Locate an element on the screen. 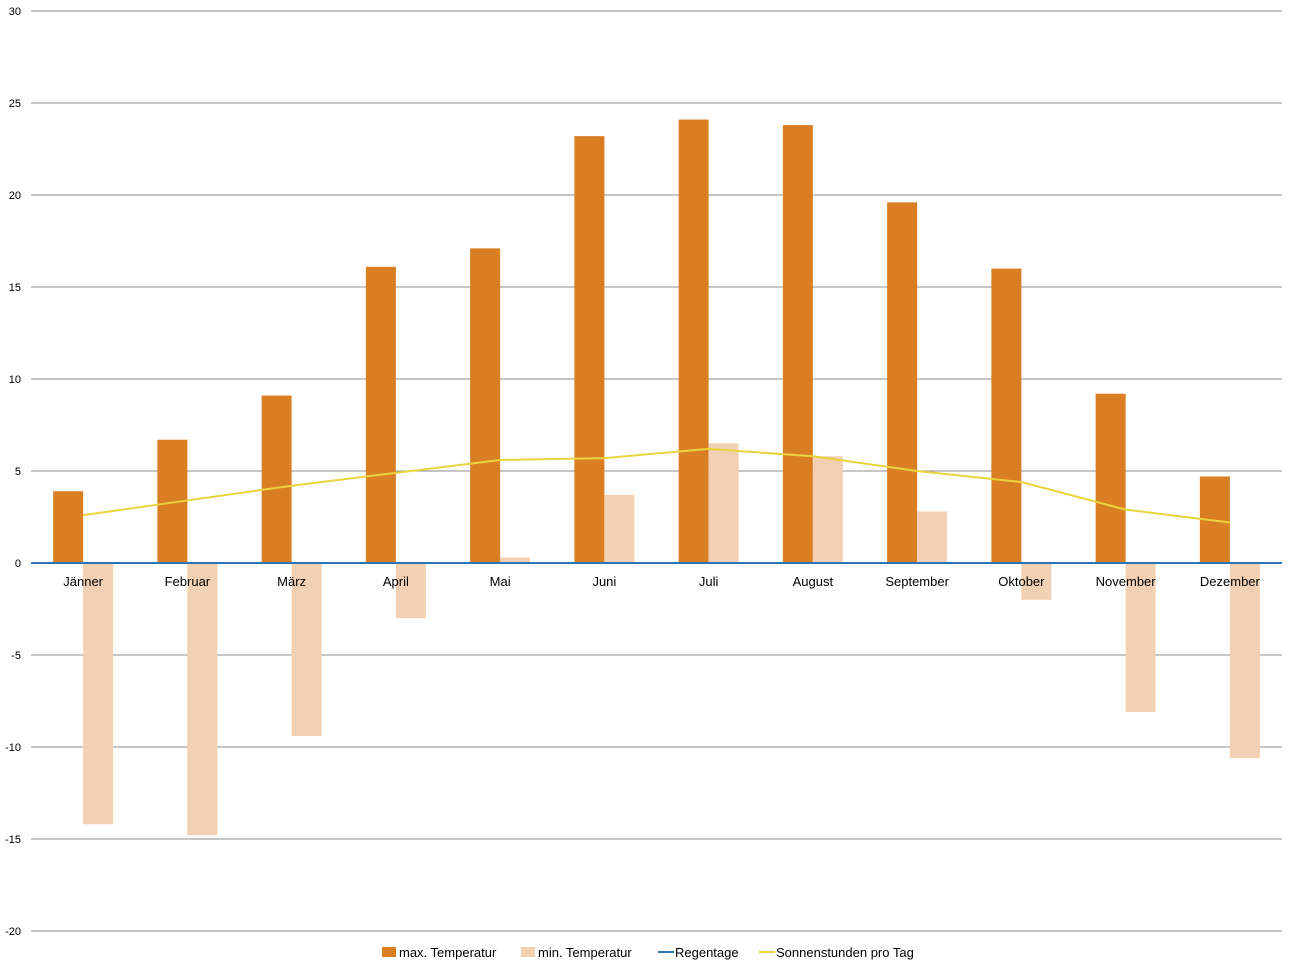 The image size is (1291, 969). y-tick-label: 5 is located at coordinates (18, 472).